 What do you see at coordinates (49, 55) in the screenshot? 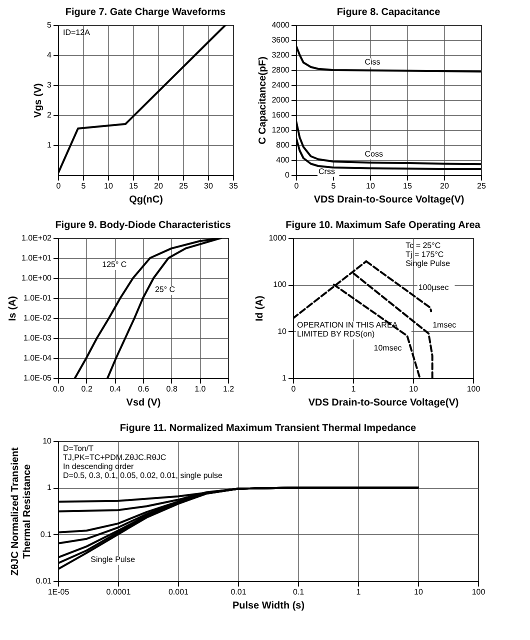
I see `y-tick-label: 4` at bounding box center [49, 55].